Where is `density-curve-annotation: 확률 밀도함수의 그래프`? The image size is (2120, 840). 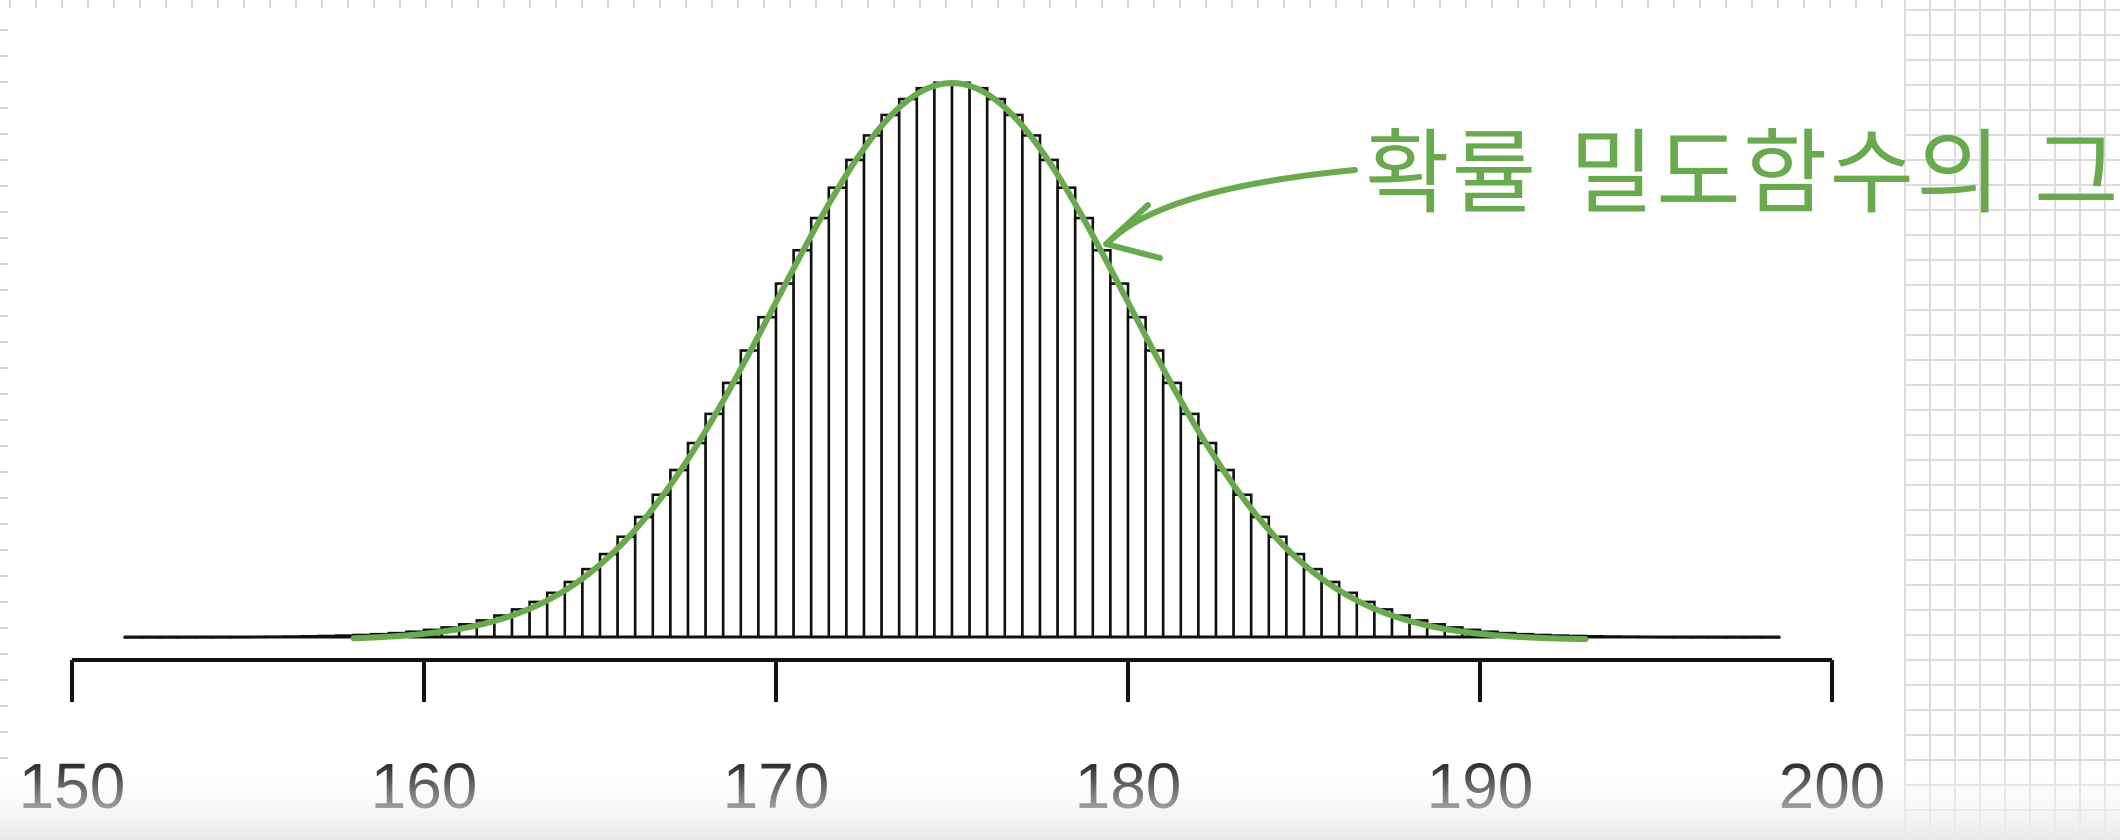 density-curve-annotation: 확률 밀도함수의 그래프 is located at coordinates (1742, 173).